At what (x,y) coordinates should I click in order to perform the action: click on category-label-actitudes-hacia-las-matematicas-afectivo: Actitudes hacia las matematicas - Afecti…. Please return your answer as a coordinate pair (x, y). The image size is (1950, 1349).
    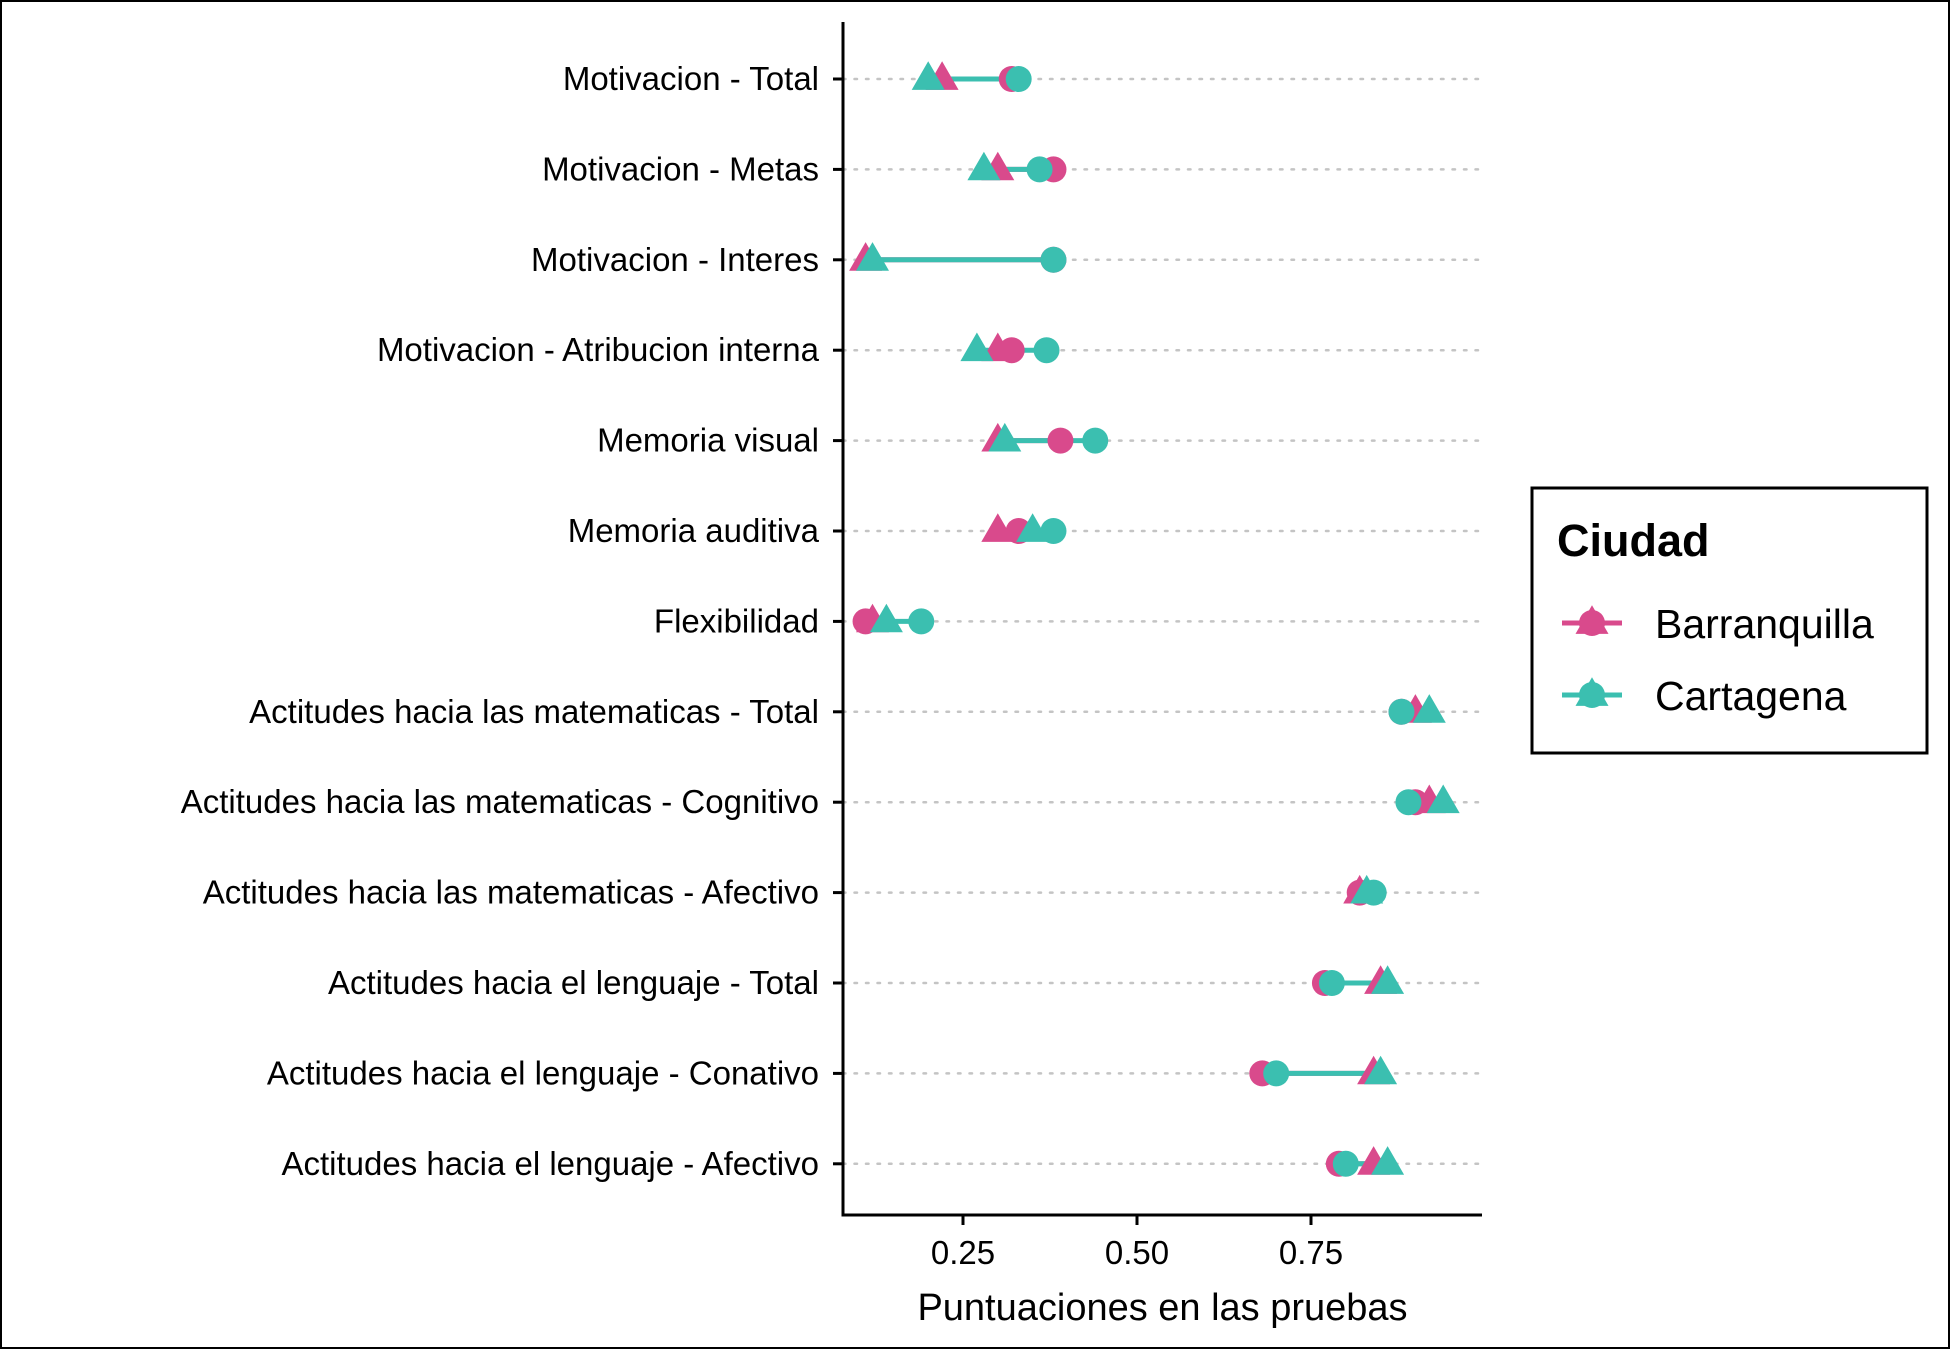
    Looking at the image, I should click on (511, 892).